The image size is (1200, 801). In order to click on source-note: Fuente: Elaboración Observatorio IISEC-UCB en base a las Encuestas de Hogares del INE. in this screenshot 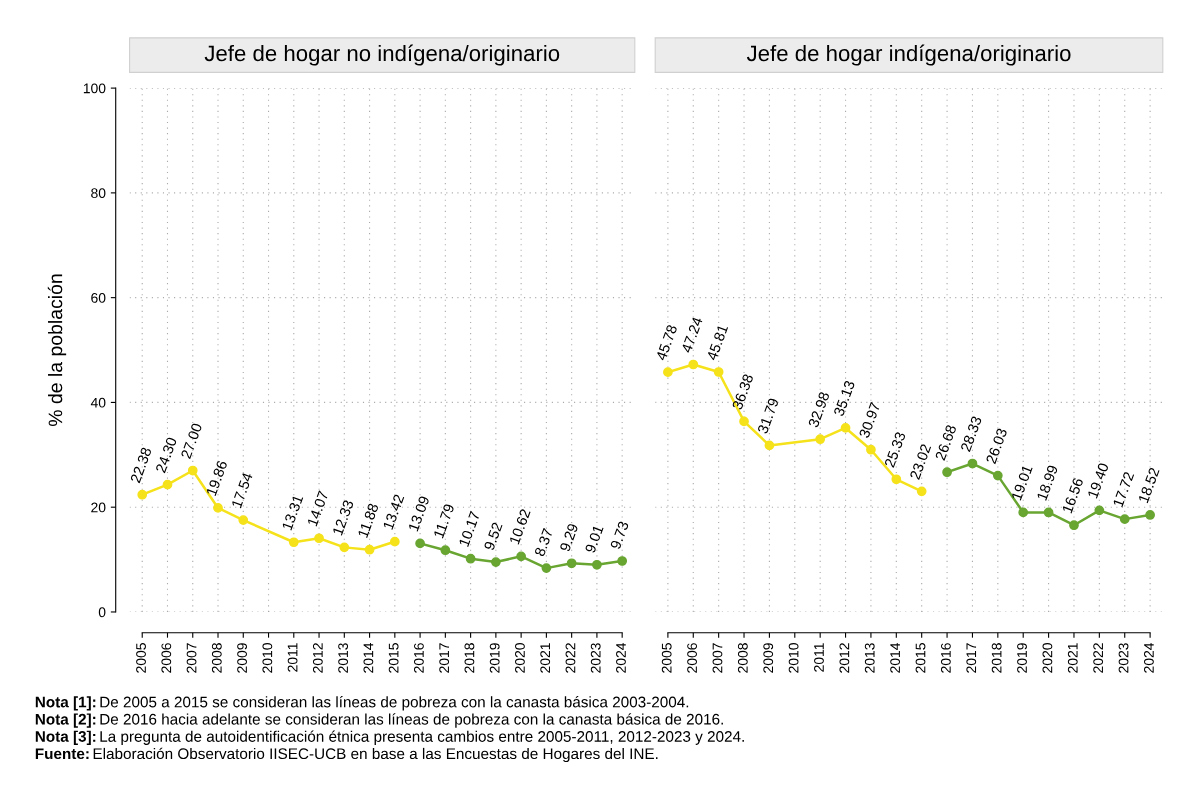, I will do `click(346, 755)`.